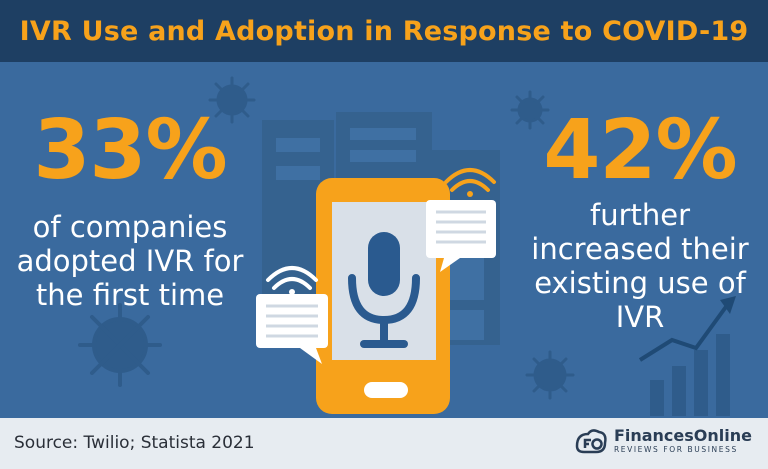 Image resolution: width=768 pixels, height=469 pixels. I want to click on stat-line: increased their, so click(640, 249).